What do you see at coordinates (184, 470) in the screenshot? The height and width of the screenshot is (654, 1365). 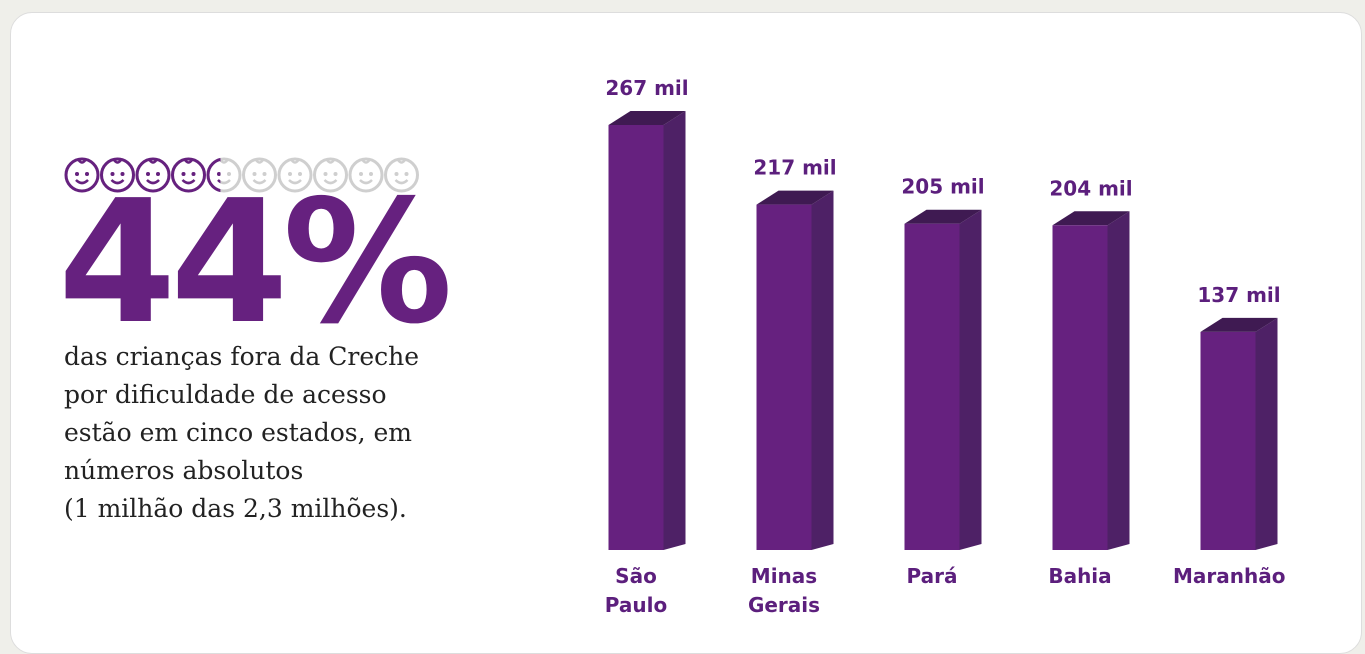 I see `description-line: números absolutos` at bounding box center [184, 470].